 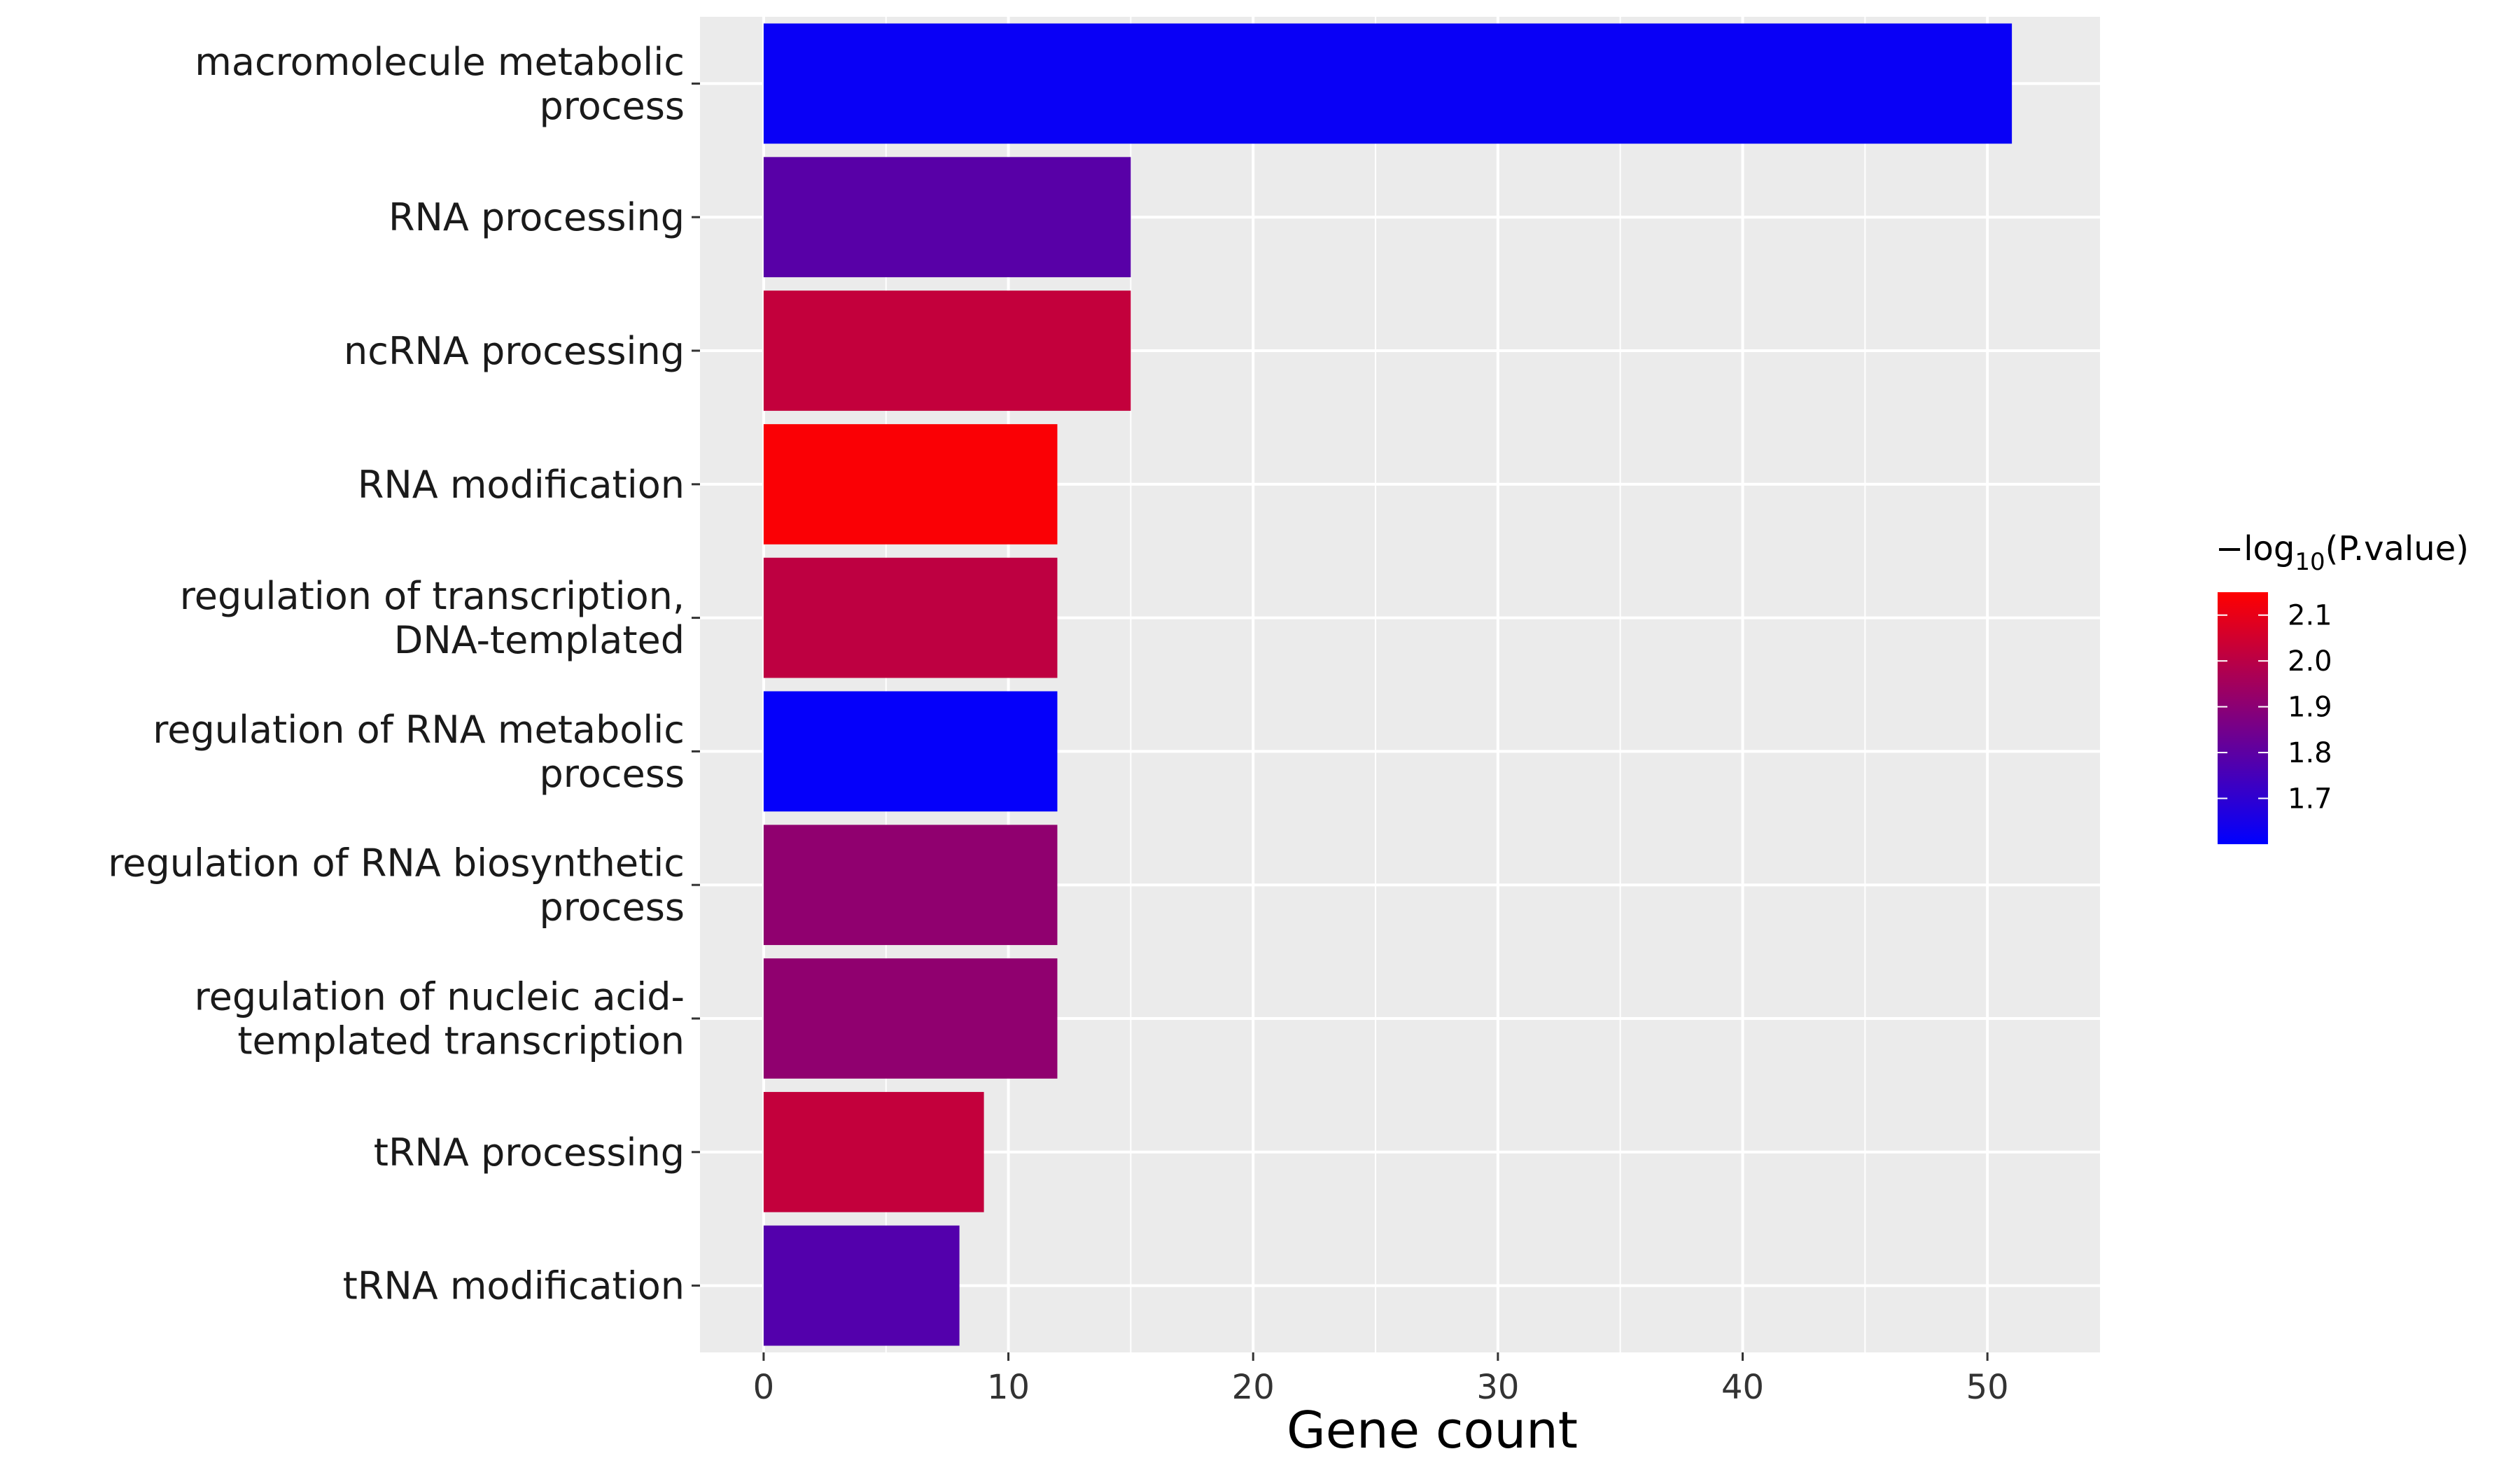 I want to click on category-label-line: regulation of RNA metabolic, so click(x=419, y=730).